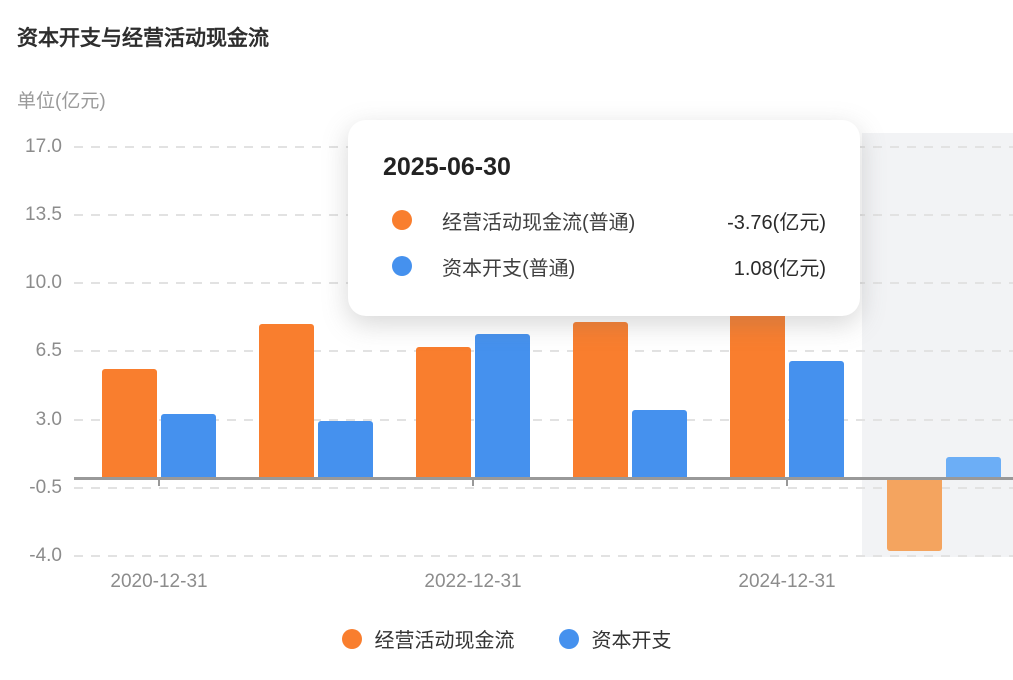 The width and height of the screenshot is (1013, 680). What do you see at coordinates (45, 555) in the screenshot?
I see `y-axis-tick-label: -4.0` at bounding box center [45, 555].